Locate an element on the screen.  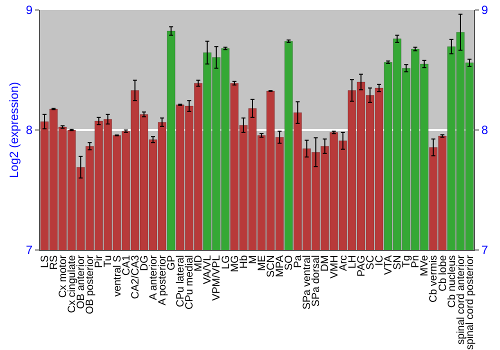
y2-tick-label: 8 is located at coordinates (484, 130).